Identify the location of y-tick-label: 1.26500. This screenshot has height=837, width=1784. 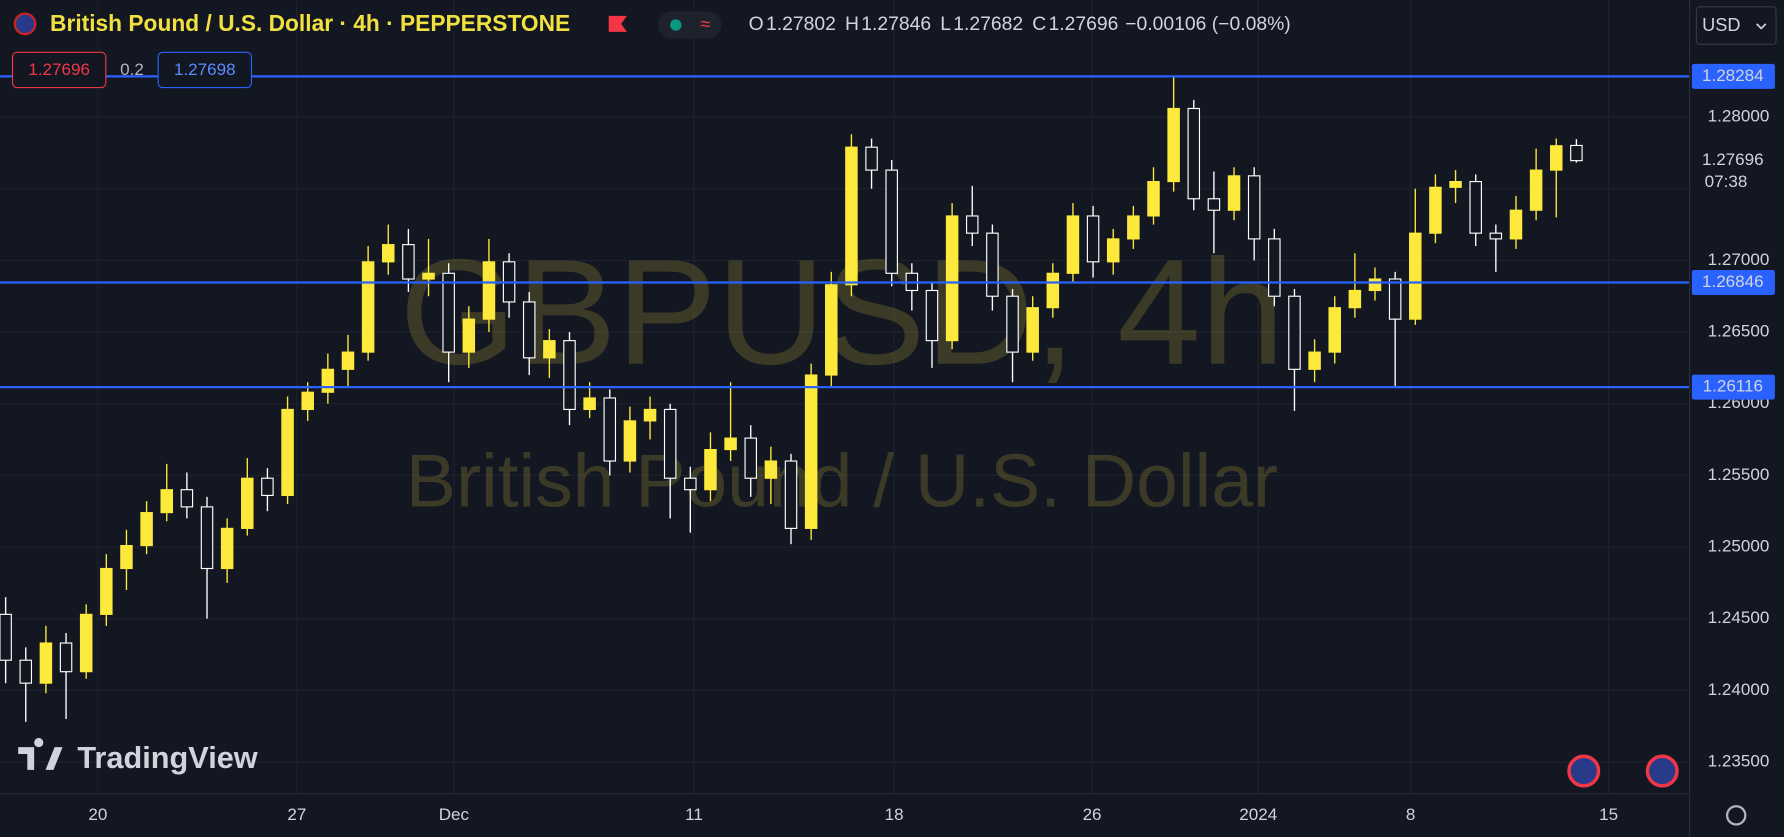
(1739, 331).